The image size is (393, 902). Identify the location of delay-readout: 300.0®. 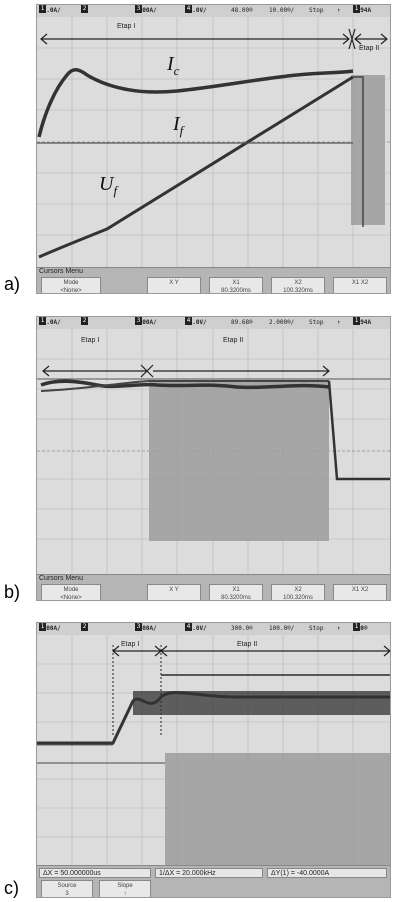
(242, 628).